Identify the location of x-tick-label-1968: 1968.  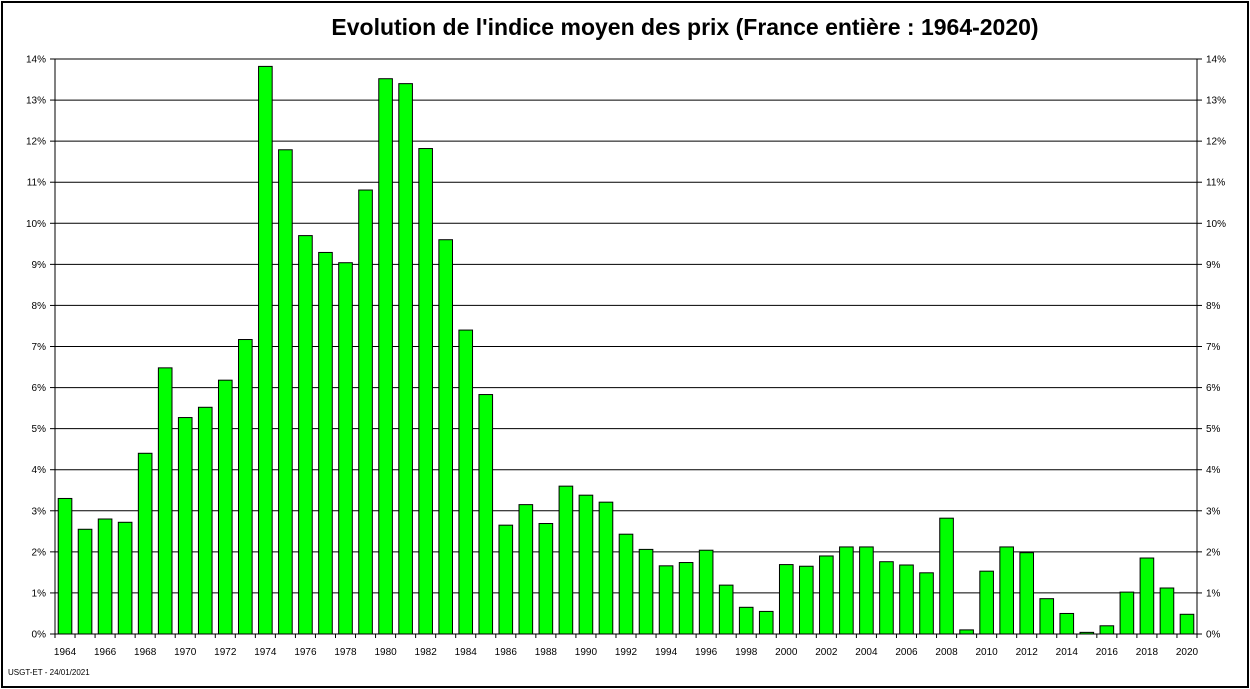
(145, 652).